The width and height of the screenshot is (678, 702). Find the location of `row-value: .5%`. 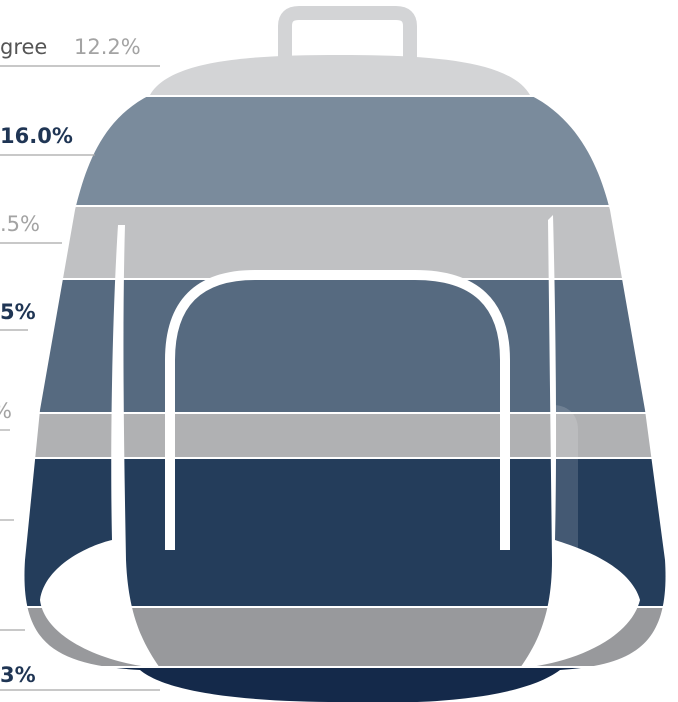

row-value: .5% is located at coordinates (20, 224).